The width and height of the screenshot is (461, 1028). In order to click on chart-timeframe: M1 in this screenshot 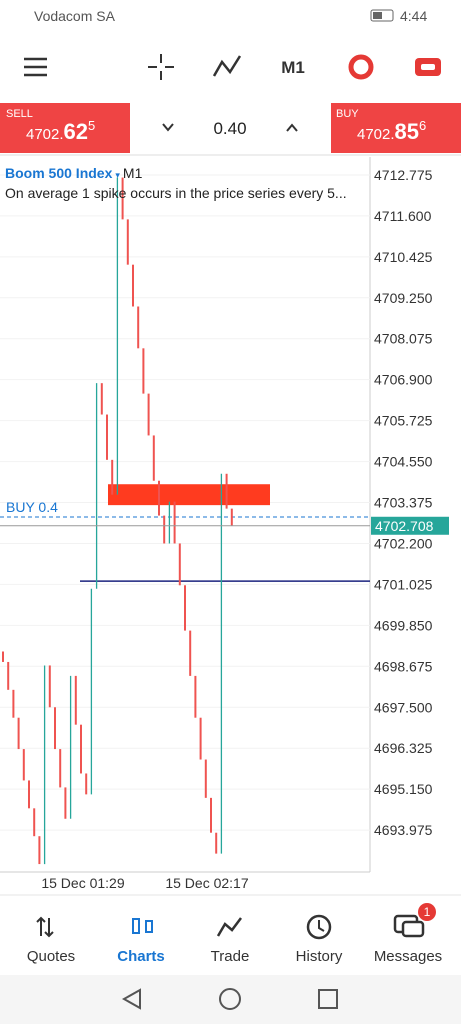, I will do `click(133, 173)`.